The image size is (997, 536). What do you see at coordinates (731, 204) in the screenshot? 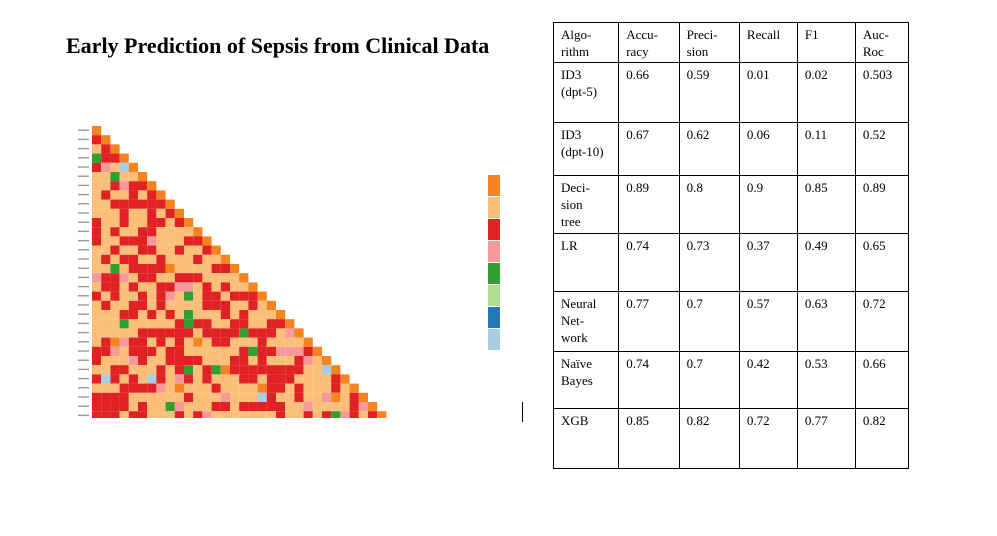
I see `table-row: Deci-sion tree 0.89 0.8 0.9 0.85 0.89` at bounding box center [731, 204].